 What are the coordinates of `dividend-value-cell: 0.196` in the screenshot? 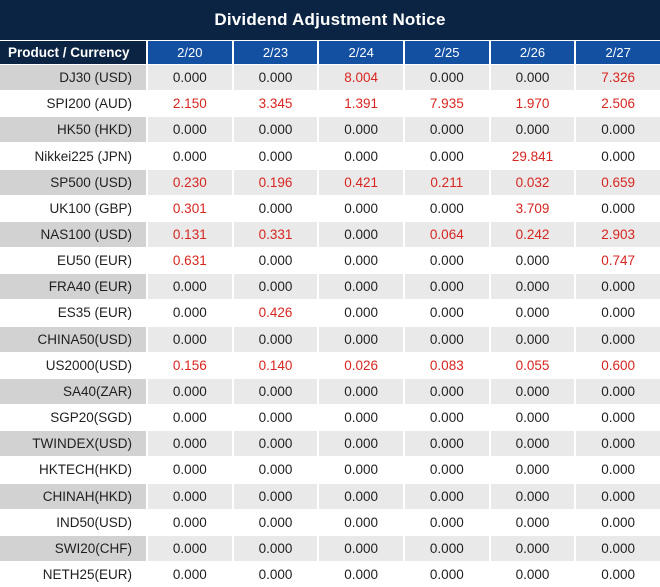 It's located at (274, 182).